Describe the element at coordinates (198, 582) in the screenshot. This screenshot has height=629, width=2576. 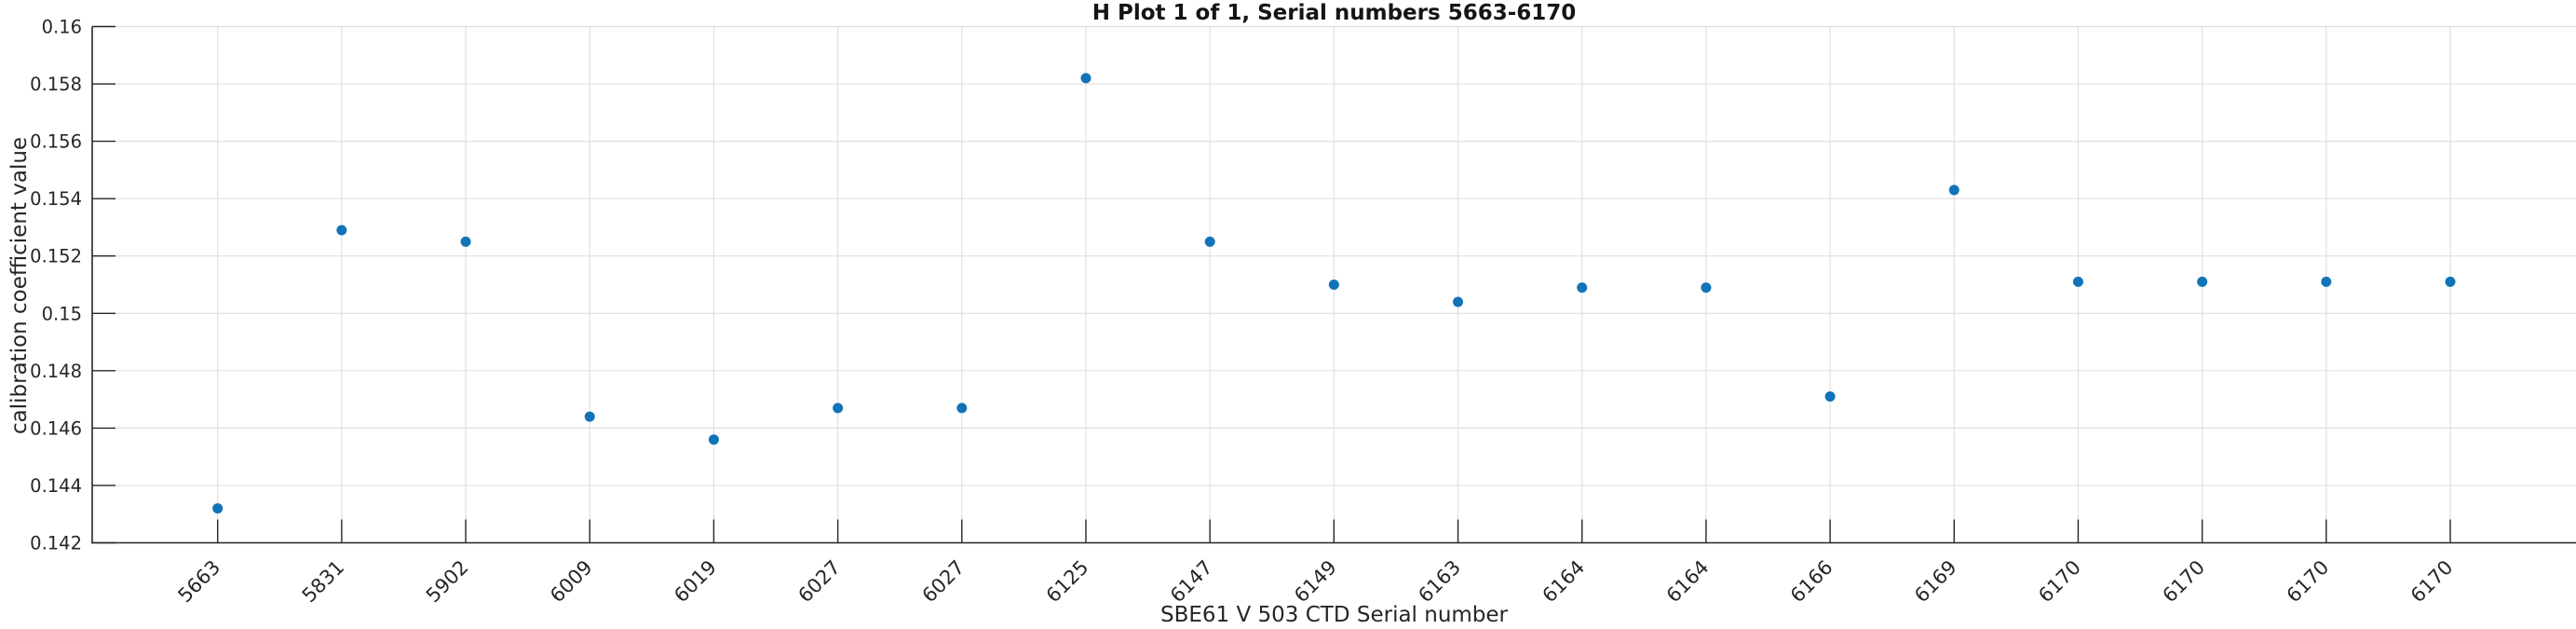
I see `x-tick-label: 5663` at that location.